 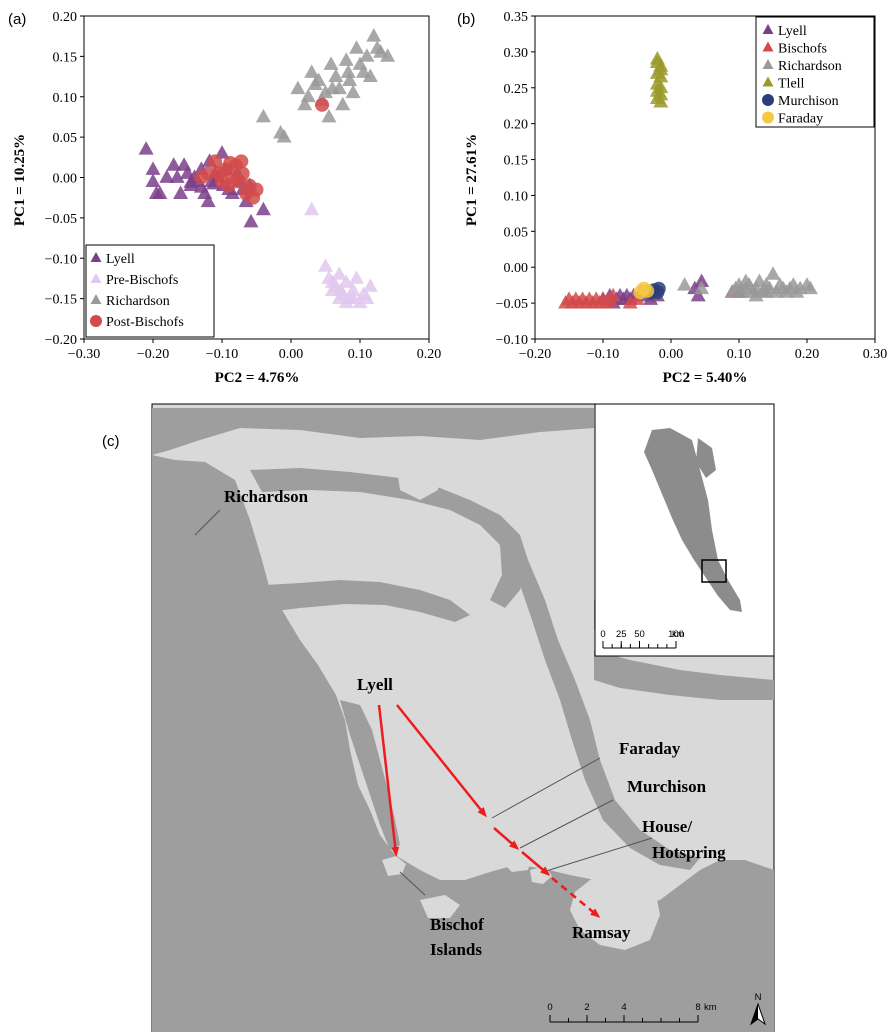 What do you see at coordinates (576, 897) in the screenshot?
I see `arrow-house-to-ramsay` at bounding box center [576, 897].